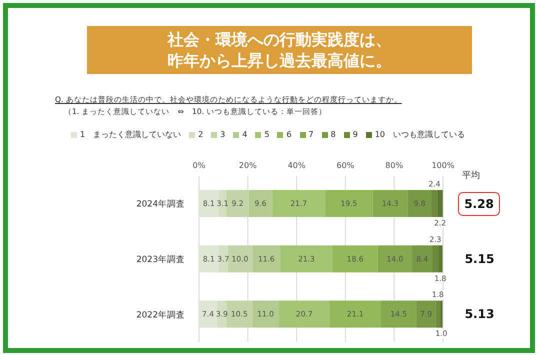 The image size is (536, 355). Describe the element at coordinates (394, 165) in the screenshot. I see `x-tick-label: 80%` at that location.